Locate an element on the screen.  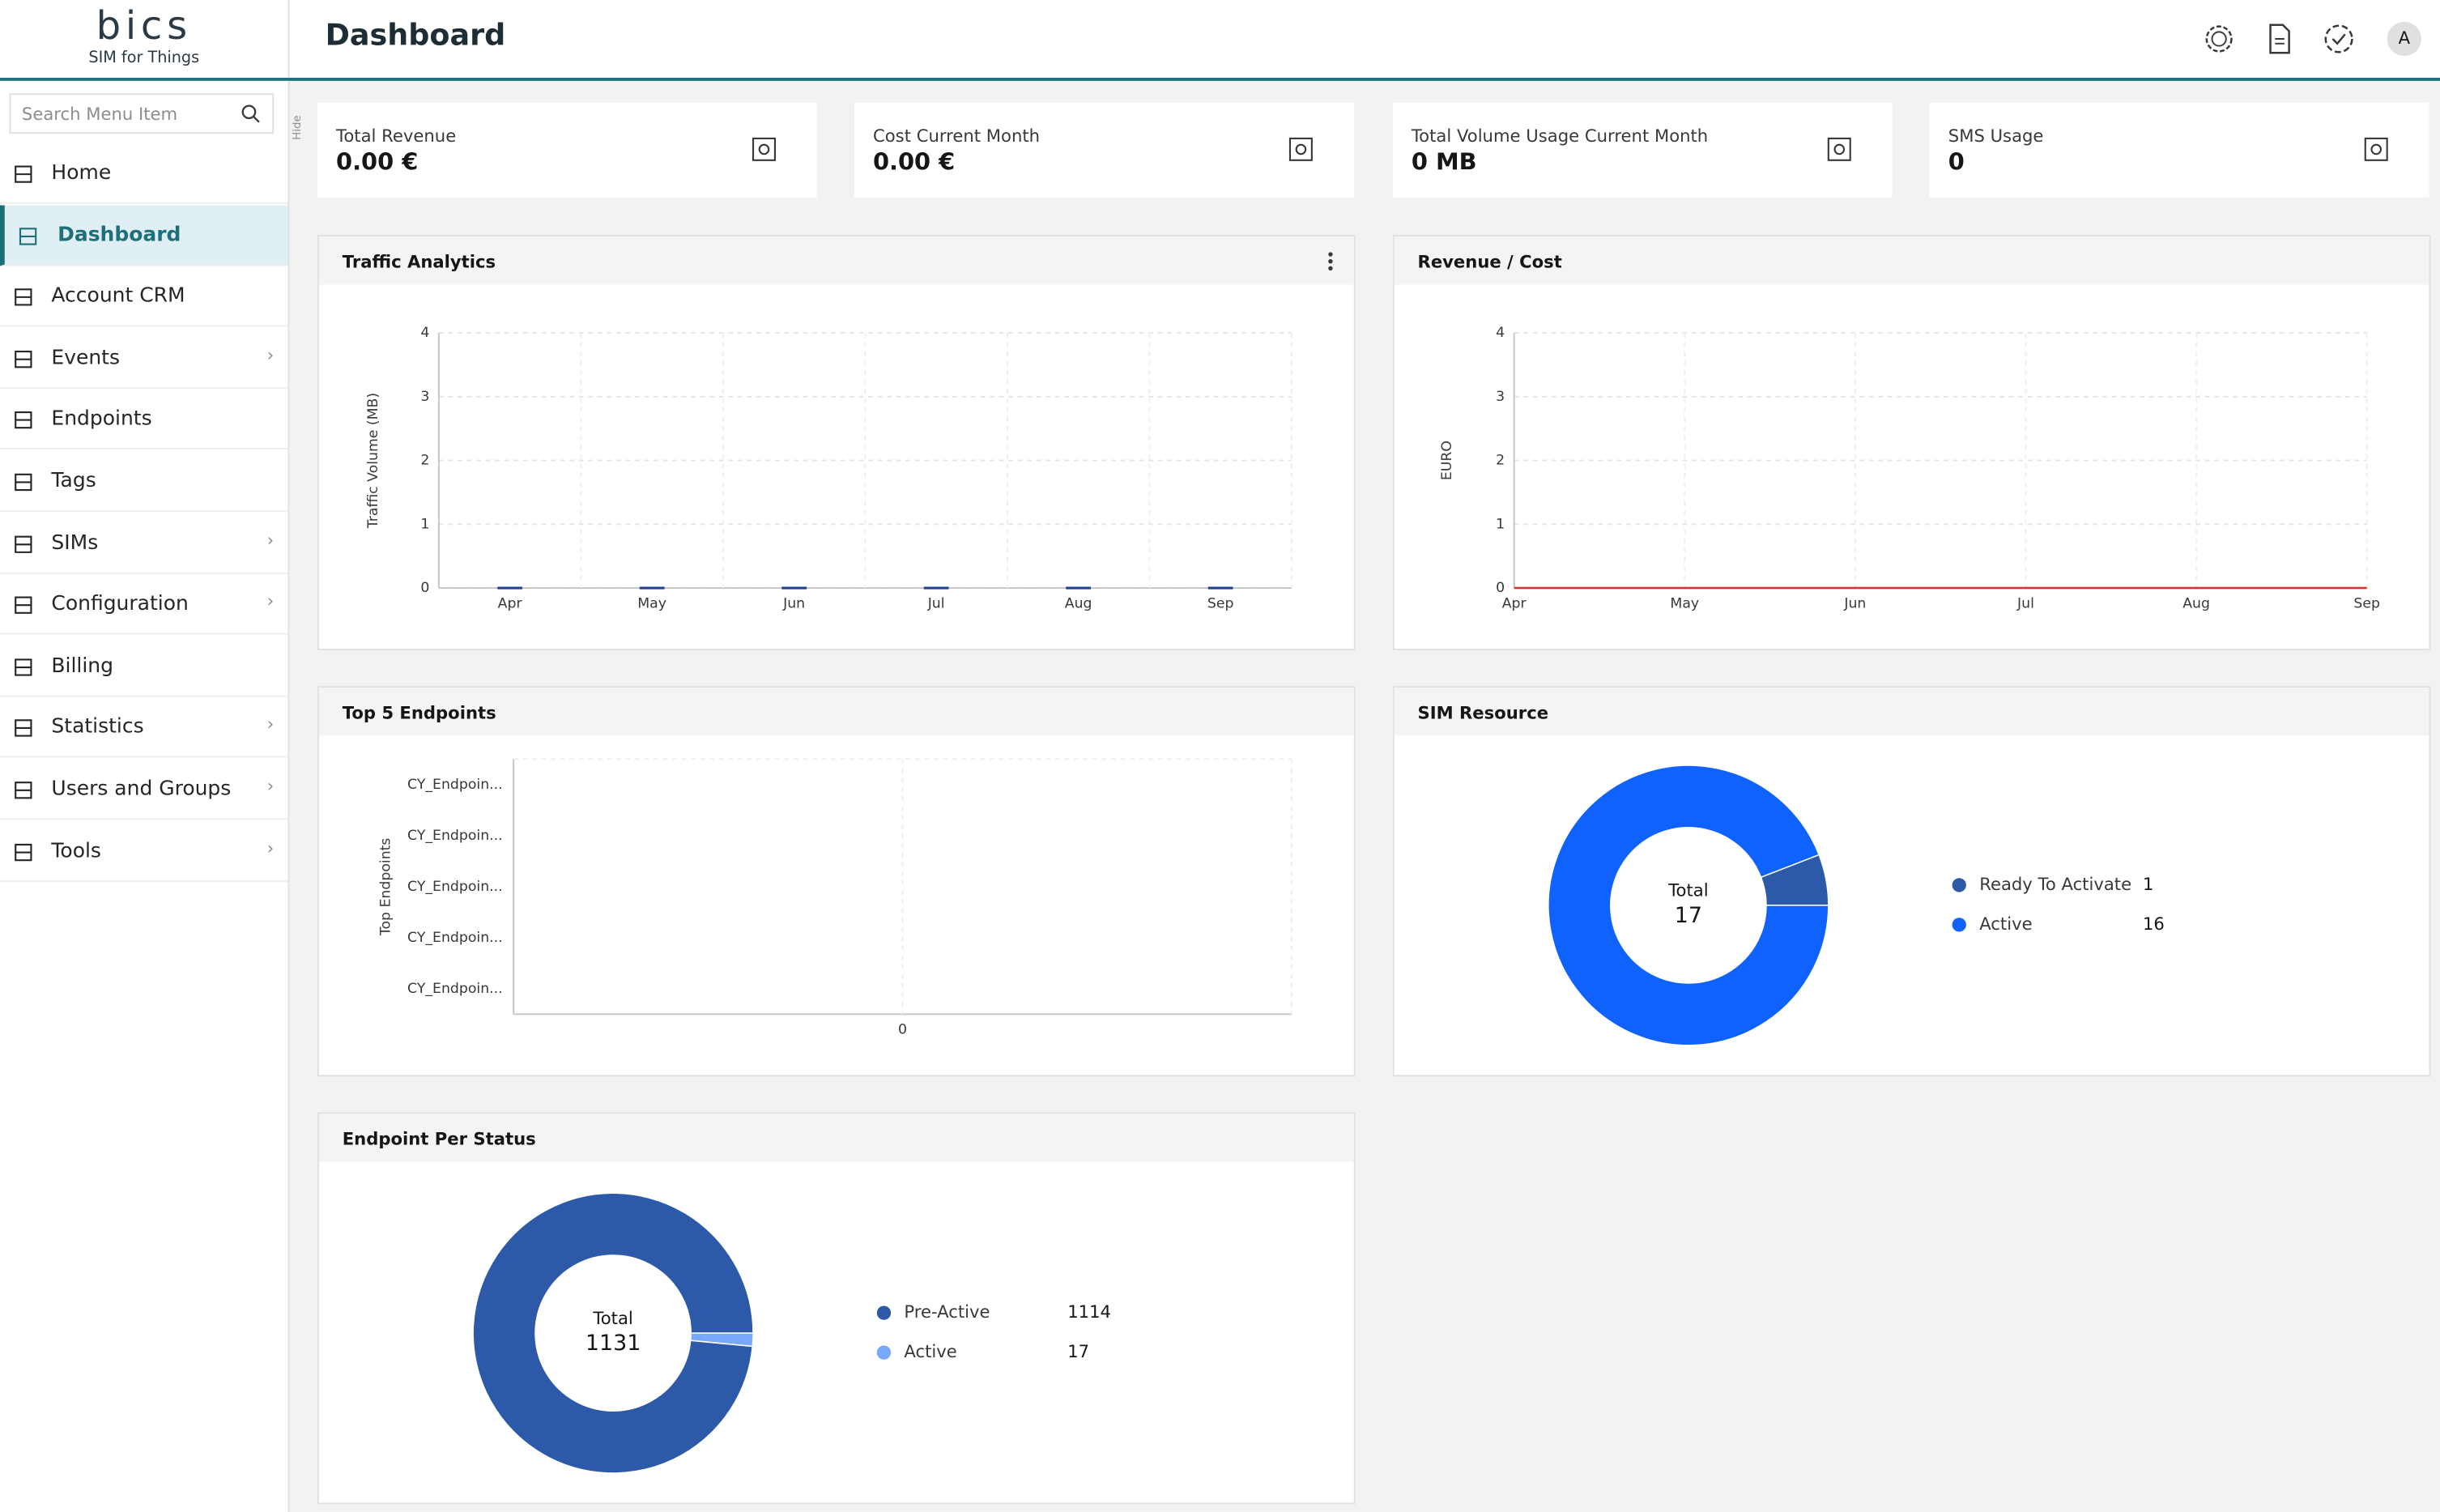
logo: bics SIM for Things is located at coordinates (145, 39).